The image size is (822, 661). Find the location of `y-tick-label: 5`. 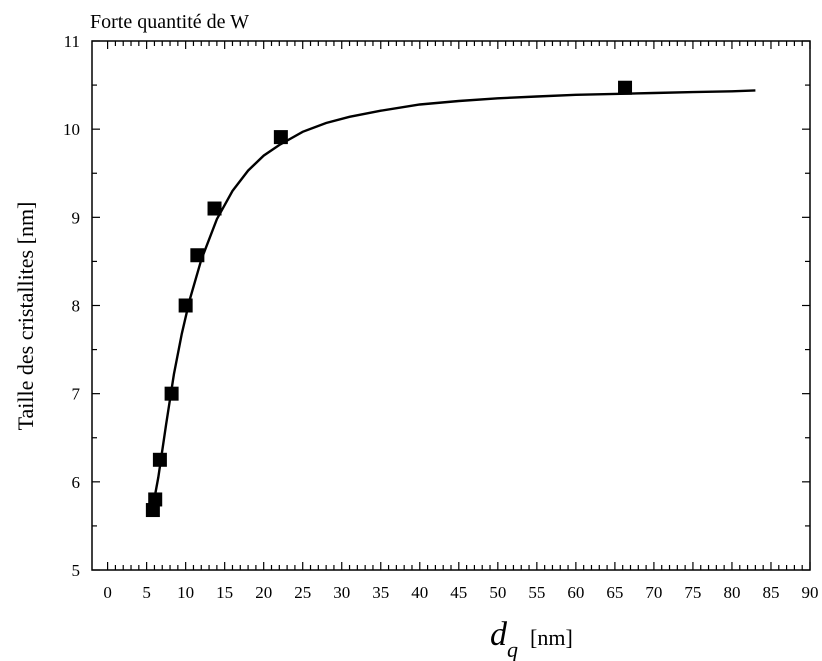

y-tick-label: 5 is located at coordinates (76, 570).